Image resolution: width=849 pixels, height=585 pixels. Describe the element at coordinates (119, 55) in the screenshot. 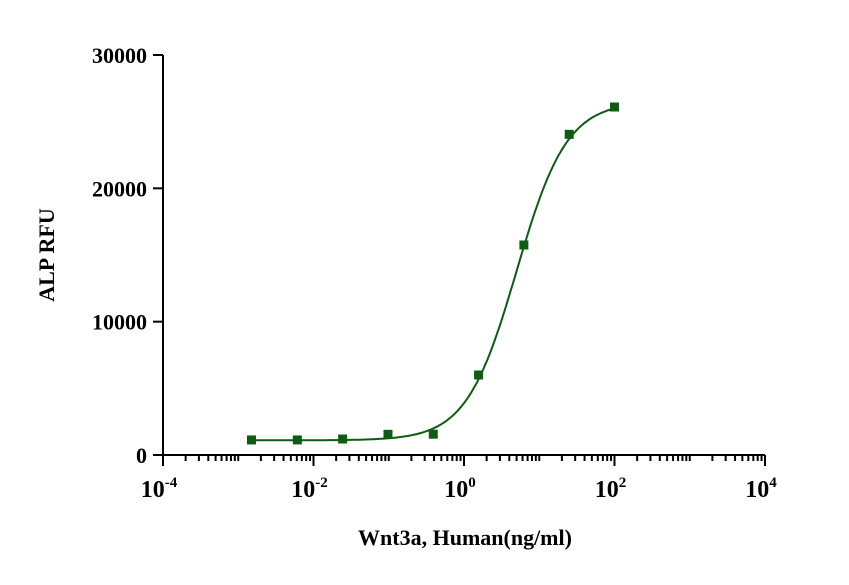

I see `y-tick-label: 30000` at that location.